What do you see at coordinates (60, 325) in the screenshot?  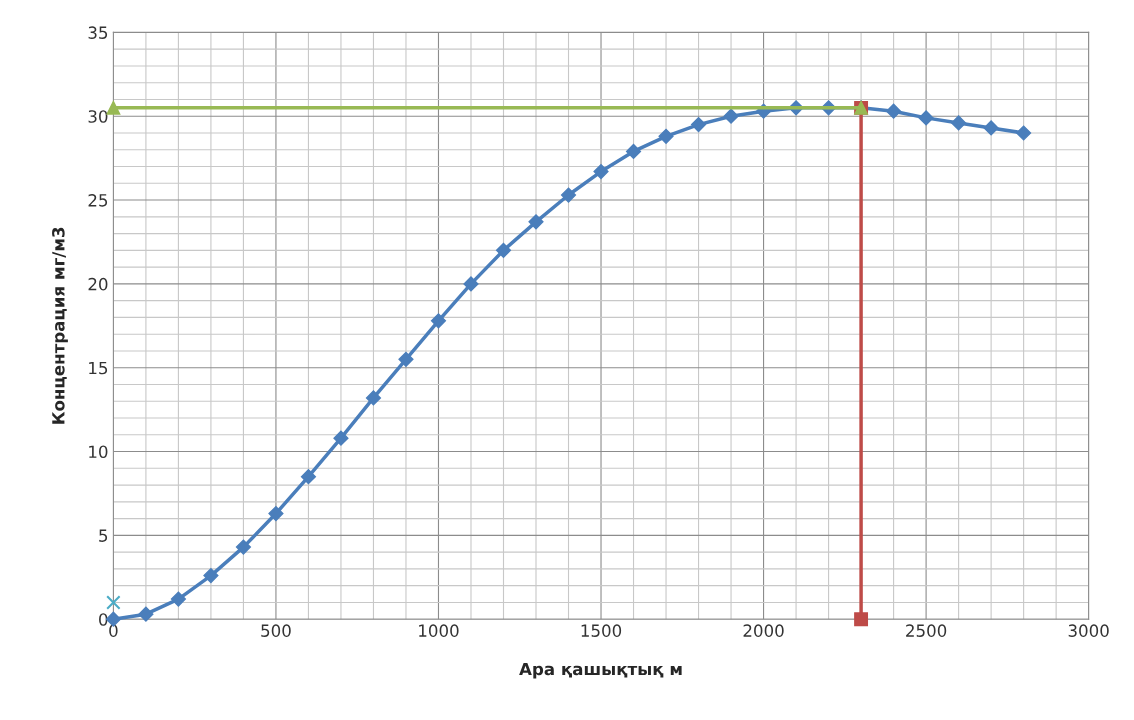 I see `y-axis-title: Концентрация мг/м3` at bounding box center [60, 325].